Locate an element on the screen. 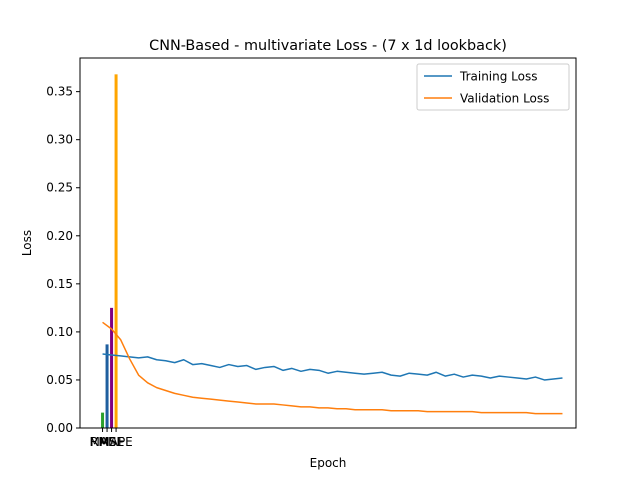  legend-label-training-loss: Training Loss is located at coordinates (498, 77).